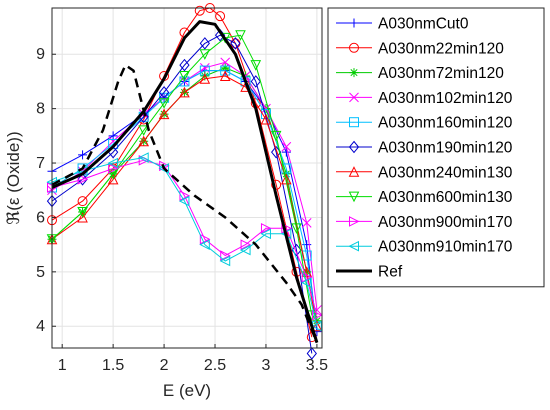 Image resolution: width=550 pixels, height=410 pixels. What do you see at coordinates (40, 54) in the screenshot?
I see `y-tick-label: 9` at bounding box center [40, 54].